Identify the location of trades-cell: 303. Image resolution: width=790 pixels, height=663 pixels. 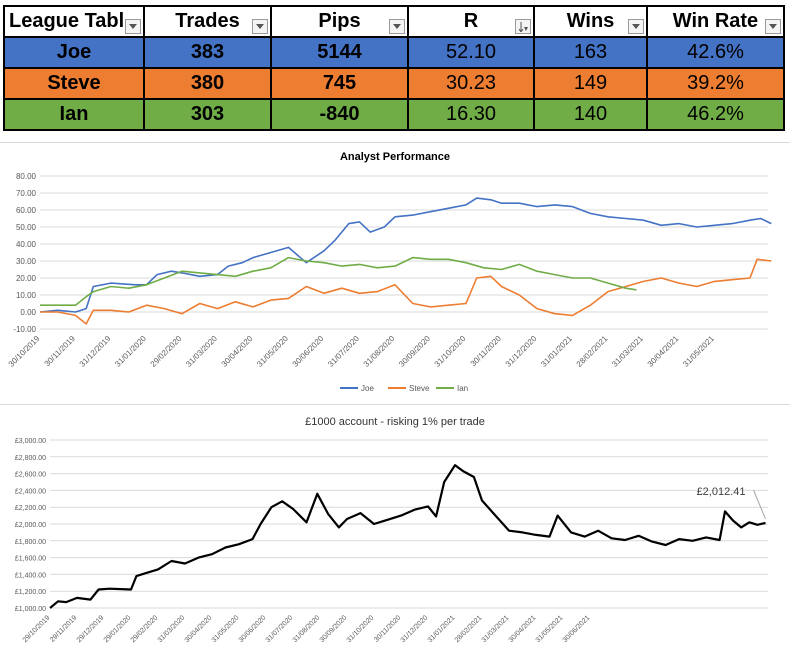
(207, 114).